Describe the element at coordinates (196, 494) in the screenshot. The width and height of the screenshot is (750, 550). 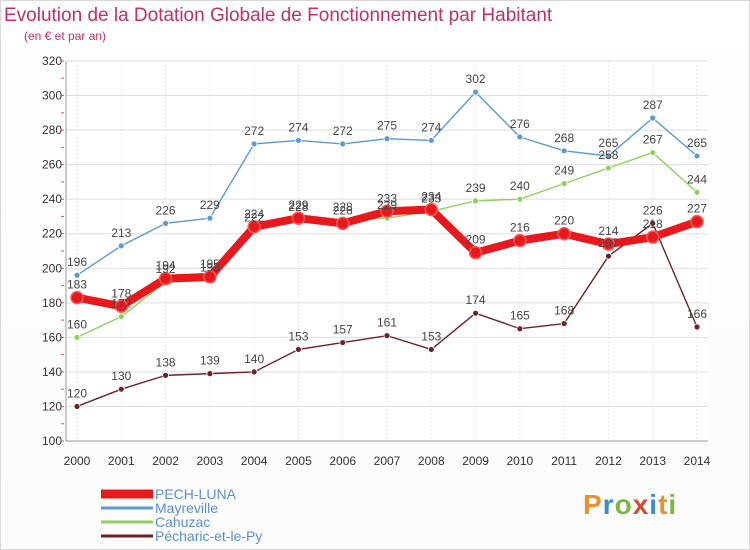
I see `legend-label: PECH-LUNA` at that location.